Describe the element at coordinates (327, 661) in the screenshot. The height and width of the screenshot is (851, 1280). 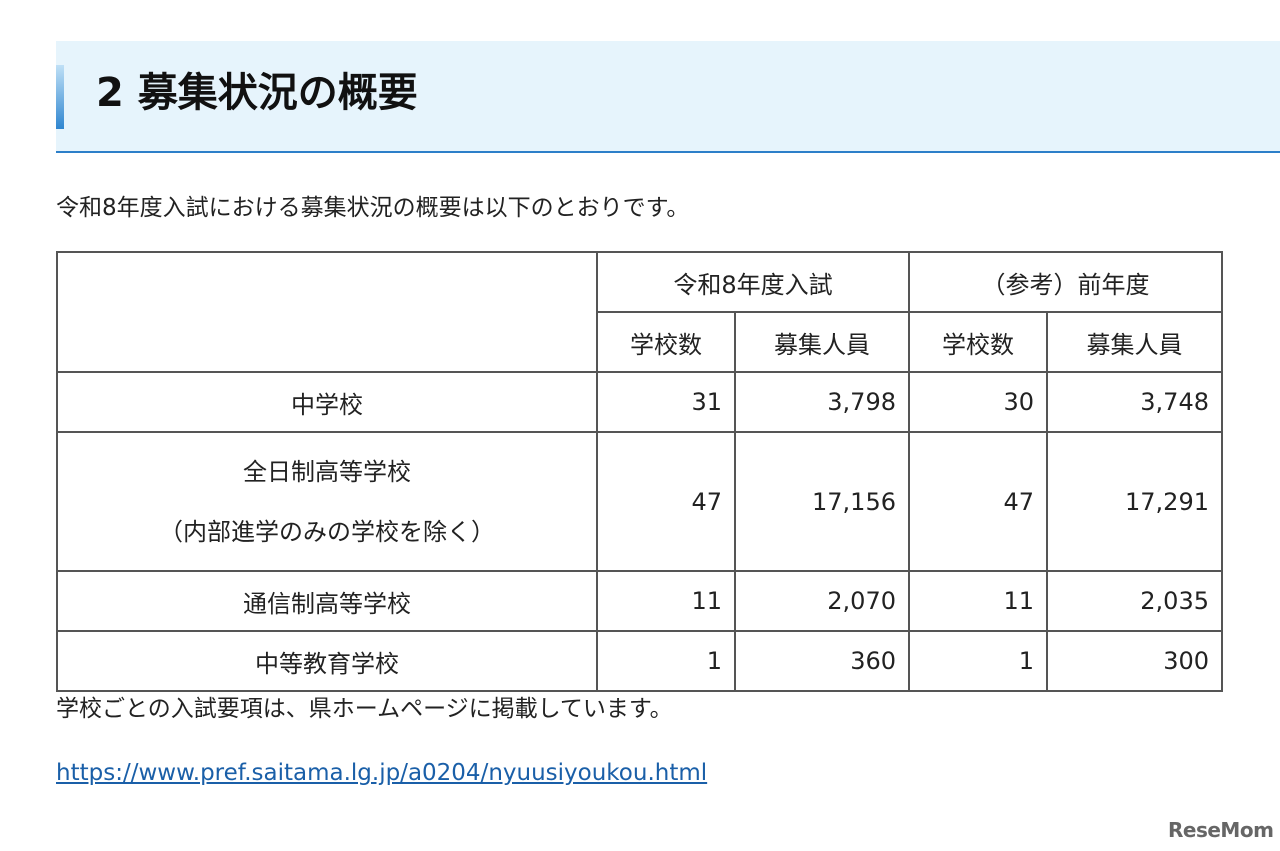
I see `row-label: 中等教育学校` at that location.